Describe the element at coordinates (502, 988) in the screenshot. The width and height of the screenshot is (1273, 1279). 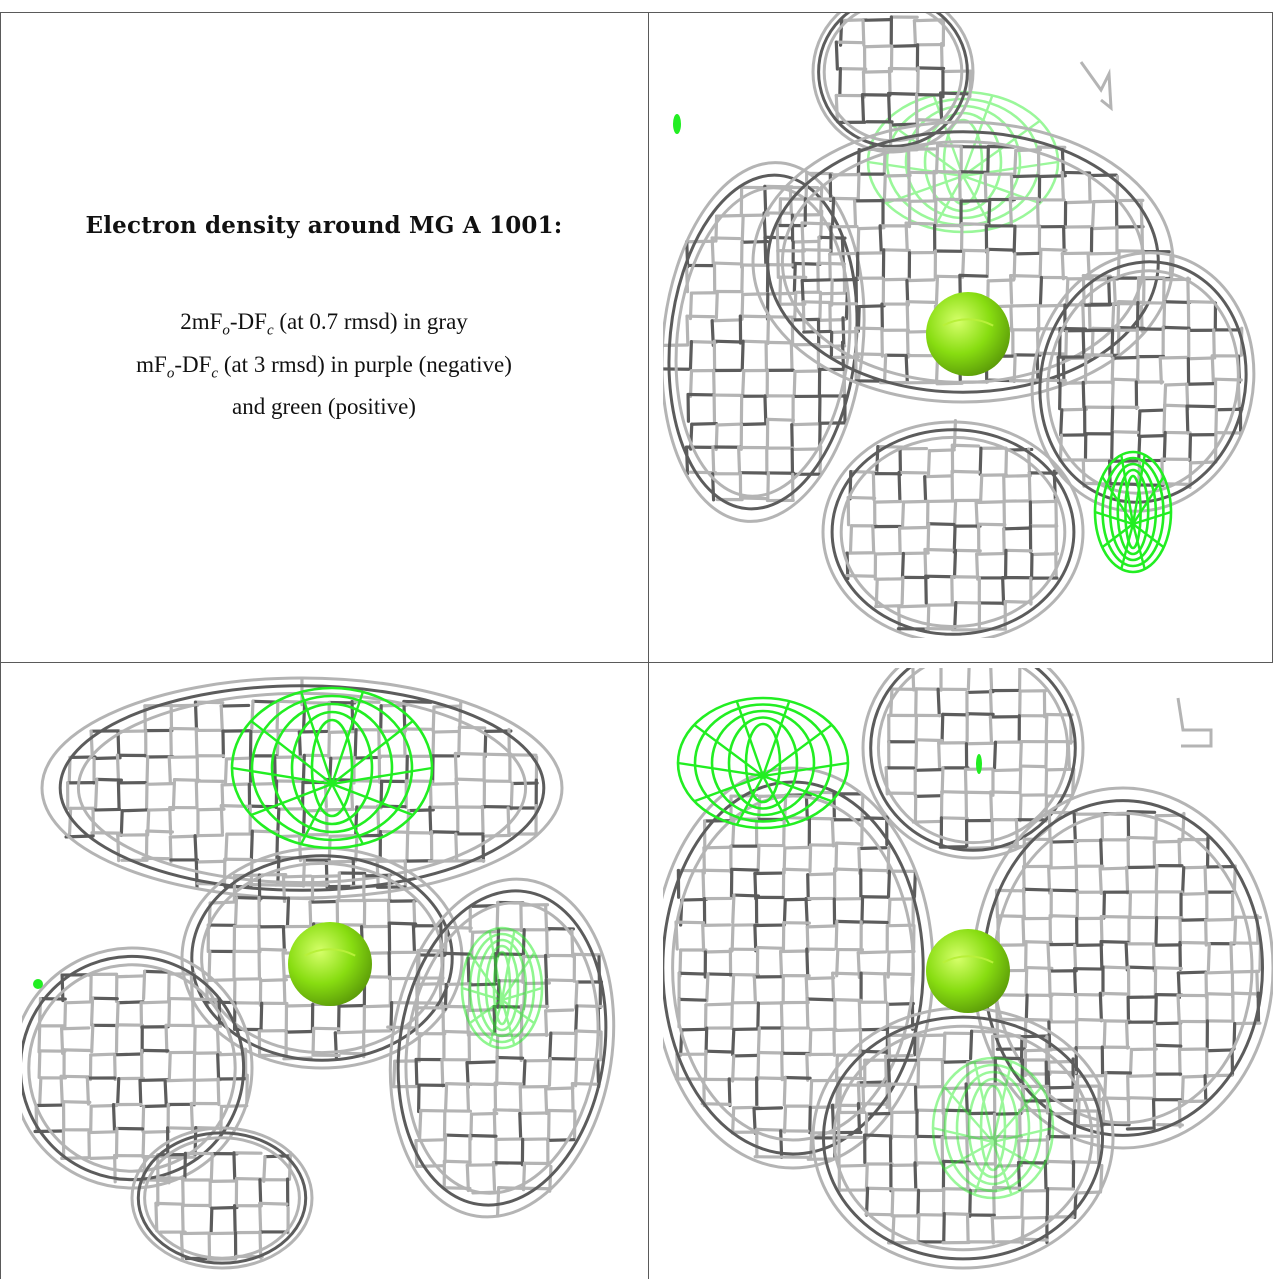
I see `green-density-side` at that location.